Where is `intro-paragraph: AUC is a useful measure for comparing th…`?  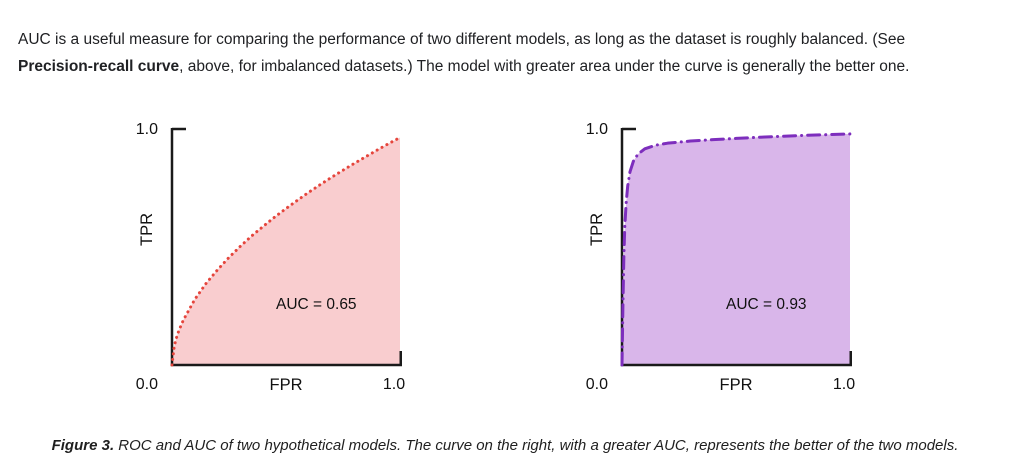
intro-paragraph: AUC is a useful measure for comparing th… is located at coordinates (508, 53).